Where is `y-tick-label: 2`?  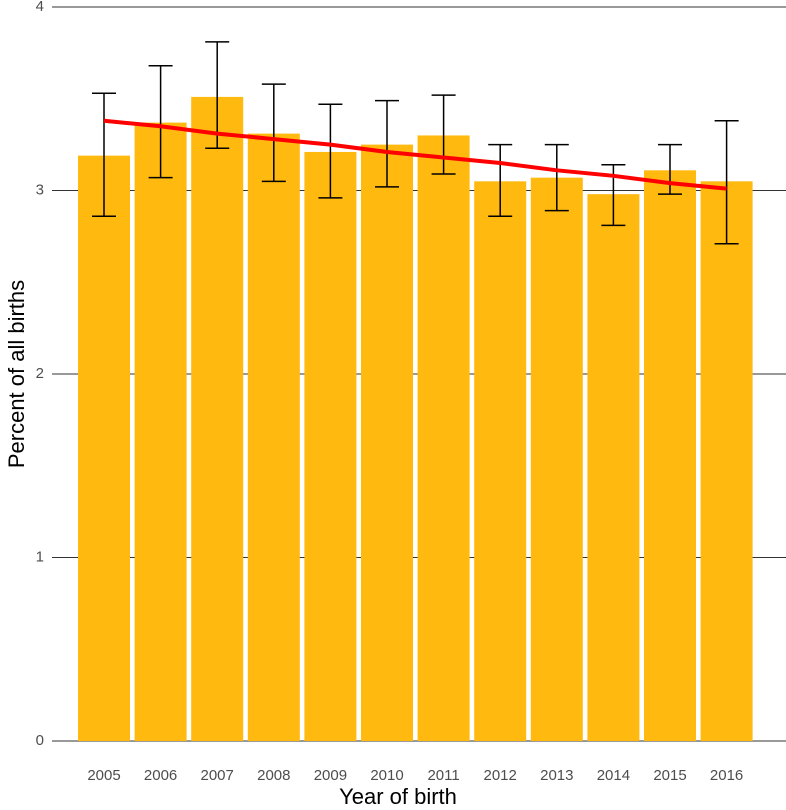
y-tick-label: 2 is located at coordinates (40, 373).